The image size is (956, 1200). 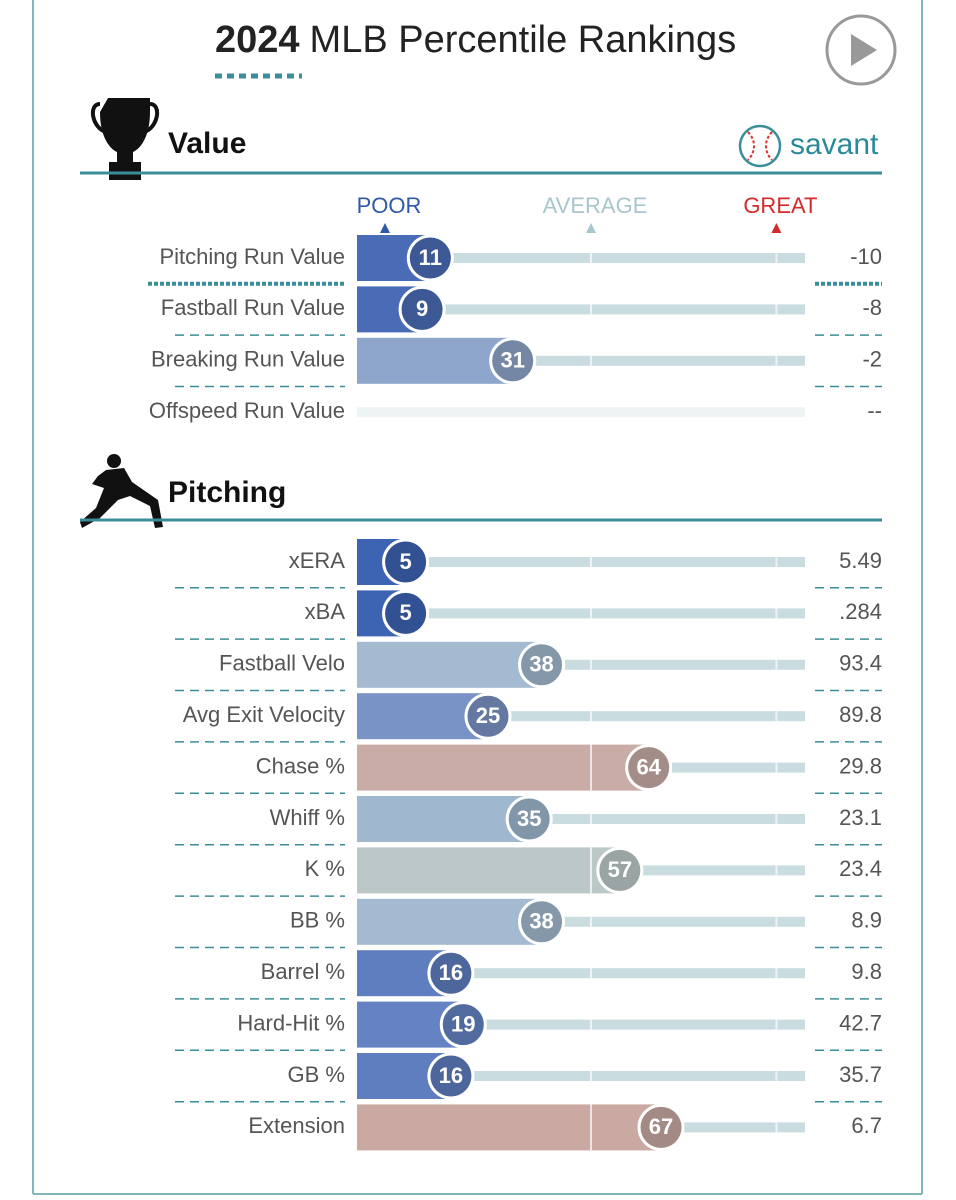 What do you see at coordinates (296, 1125) in the screenshot?
I see `metric-label: Extension` at bounding box center [296, 1125].